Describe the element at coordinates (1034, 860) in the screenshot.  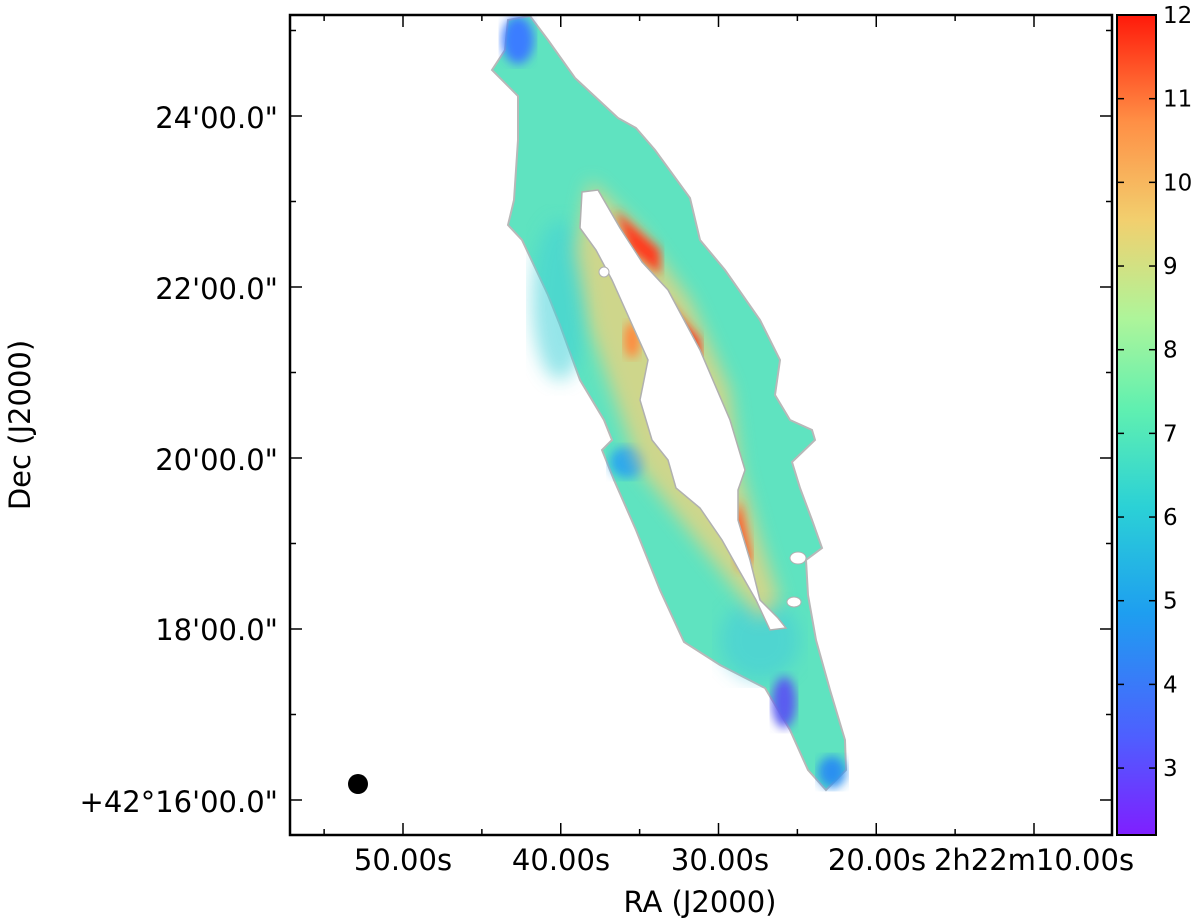
I see `x-tick-label: 2h22m10.00s` at that location.